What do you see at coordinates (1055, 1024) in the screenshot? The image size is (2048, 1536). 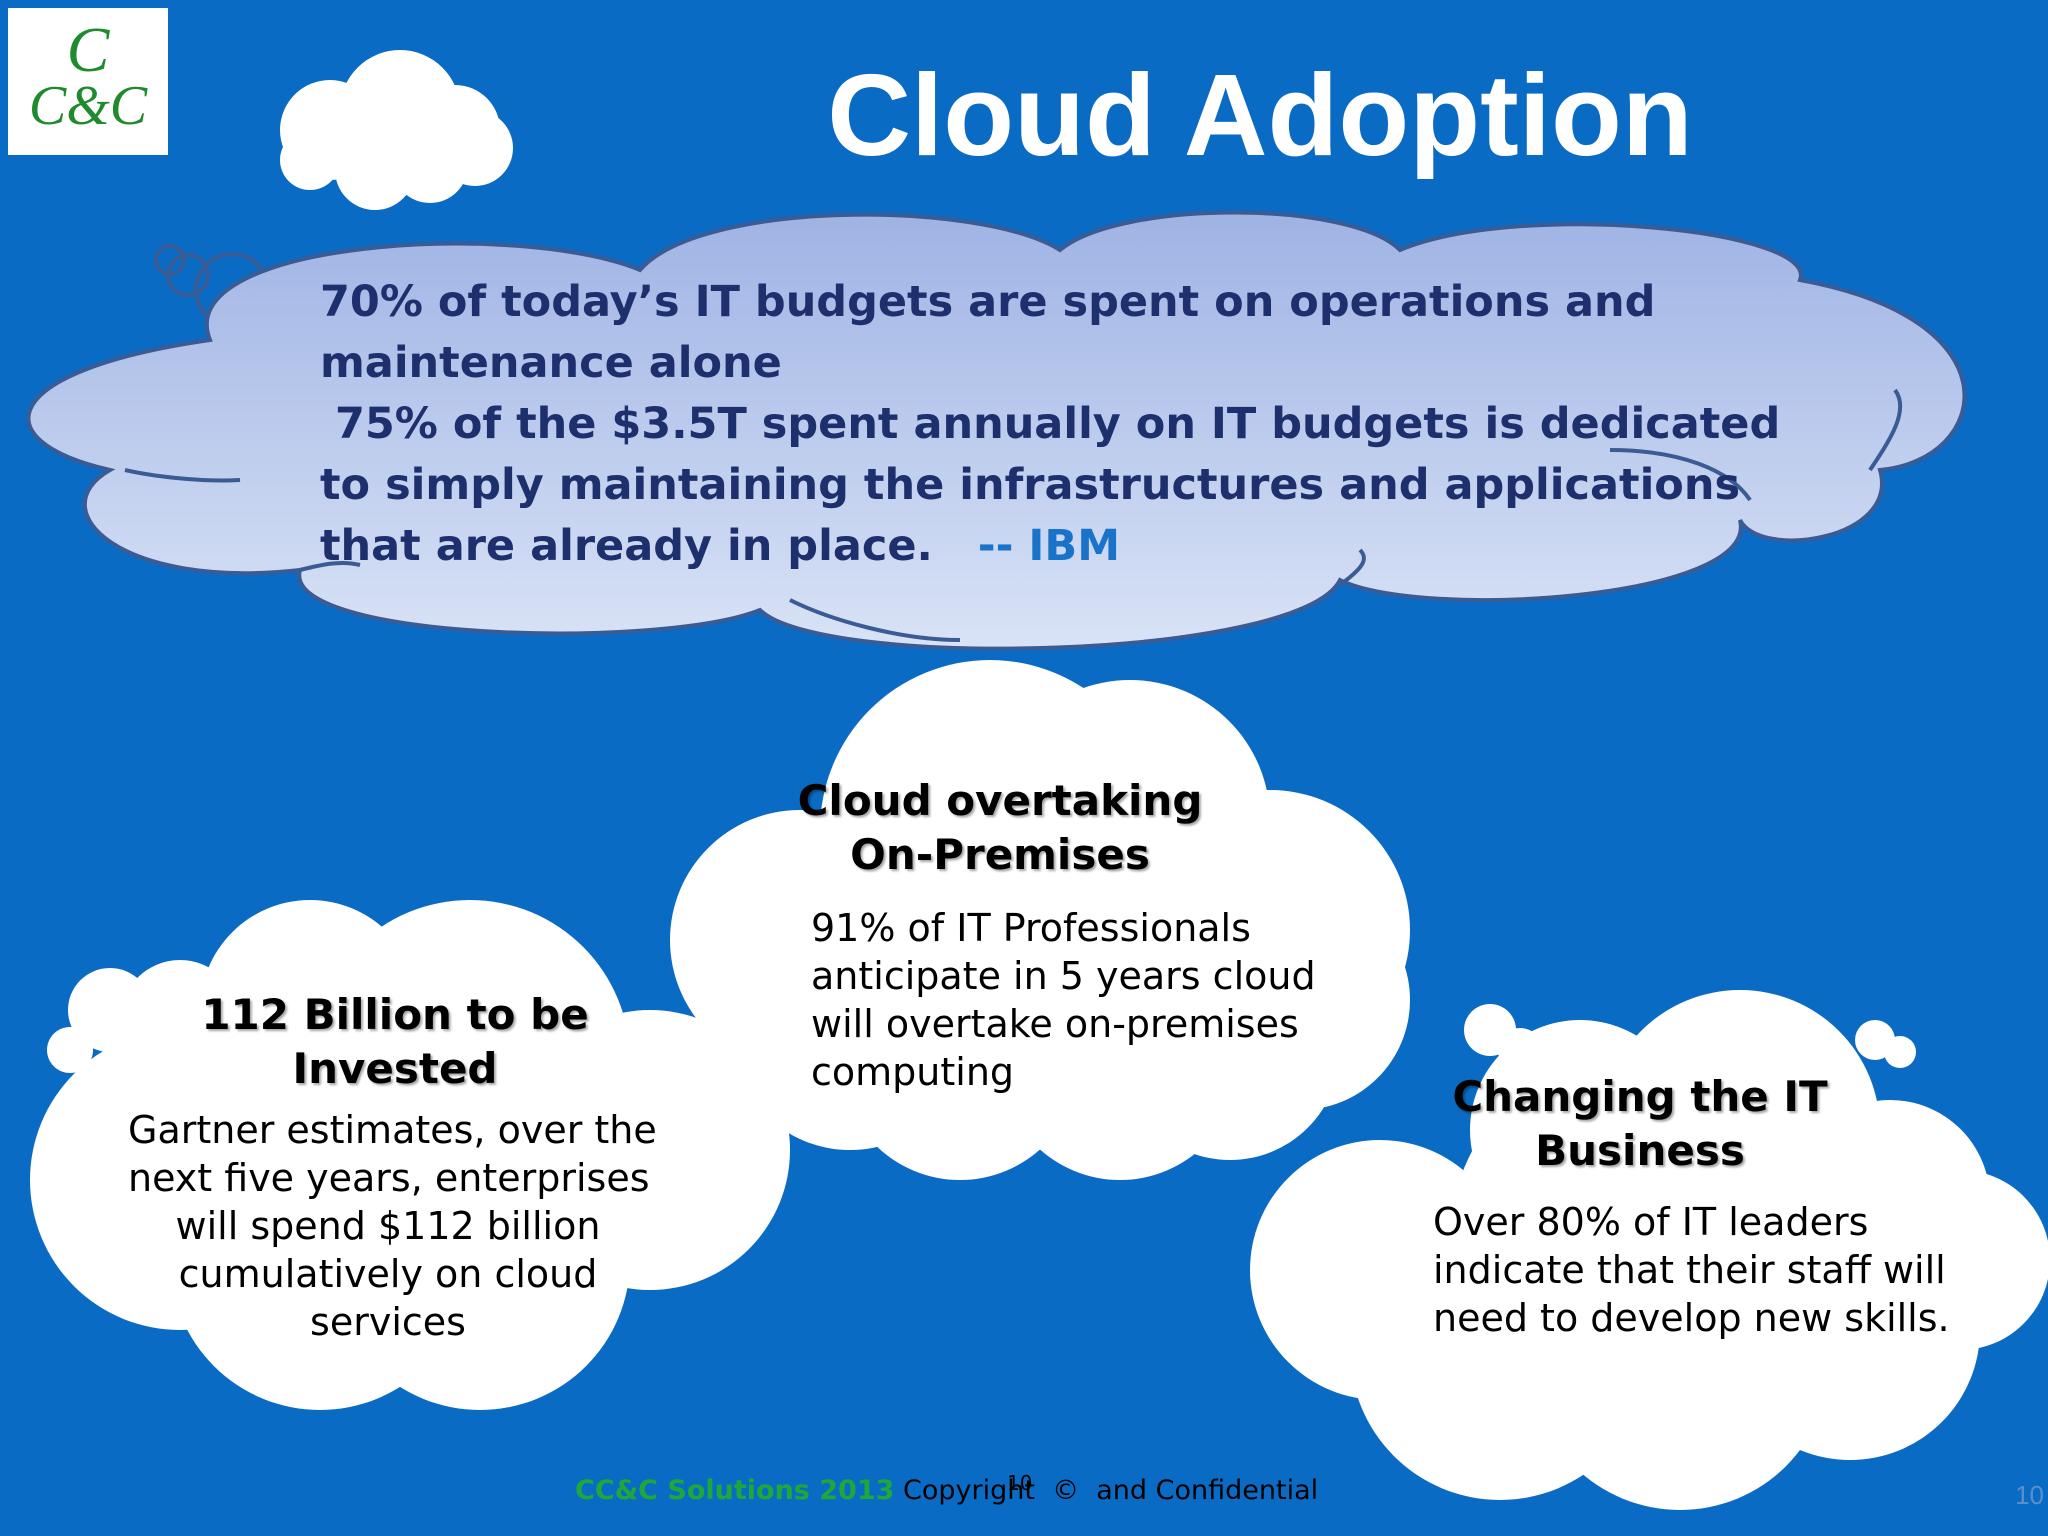 I see `body-line: will overtake on-premises` at bounding box center [1055, 1024].